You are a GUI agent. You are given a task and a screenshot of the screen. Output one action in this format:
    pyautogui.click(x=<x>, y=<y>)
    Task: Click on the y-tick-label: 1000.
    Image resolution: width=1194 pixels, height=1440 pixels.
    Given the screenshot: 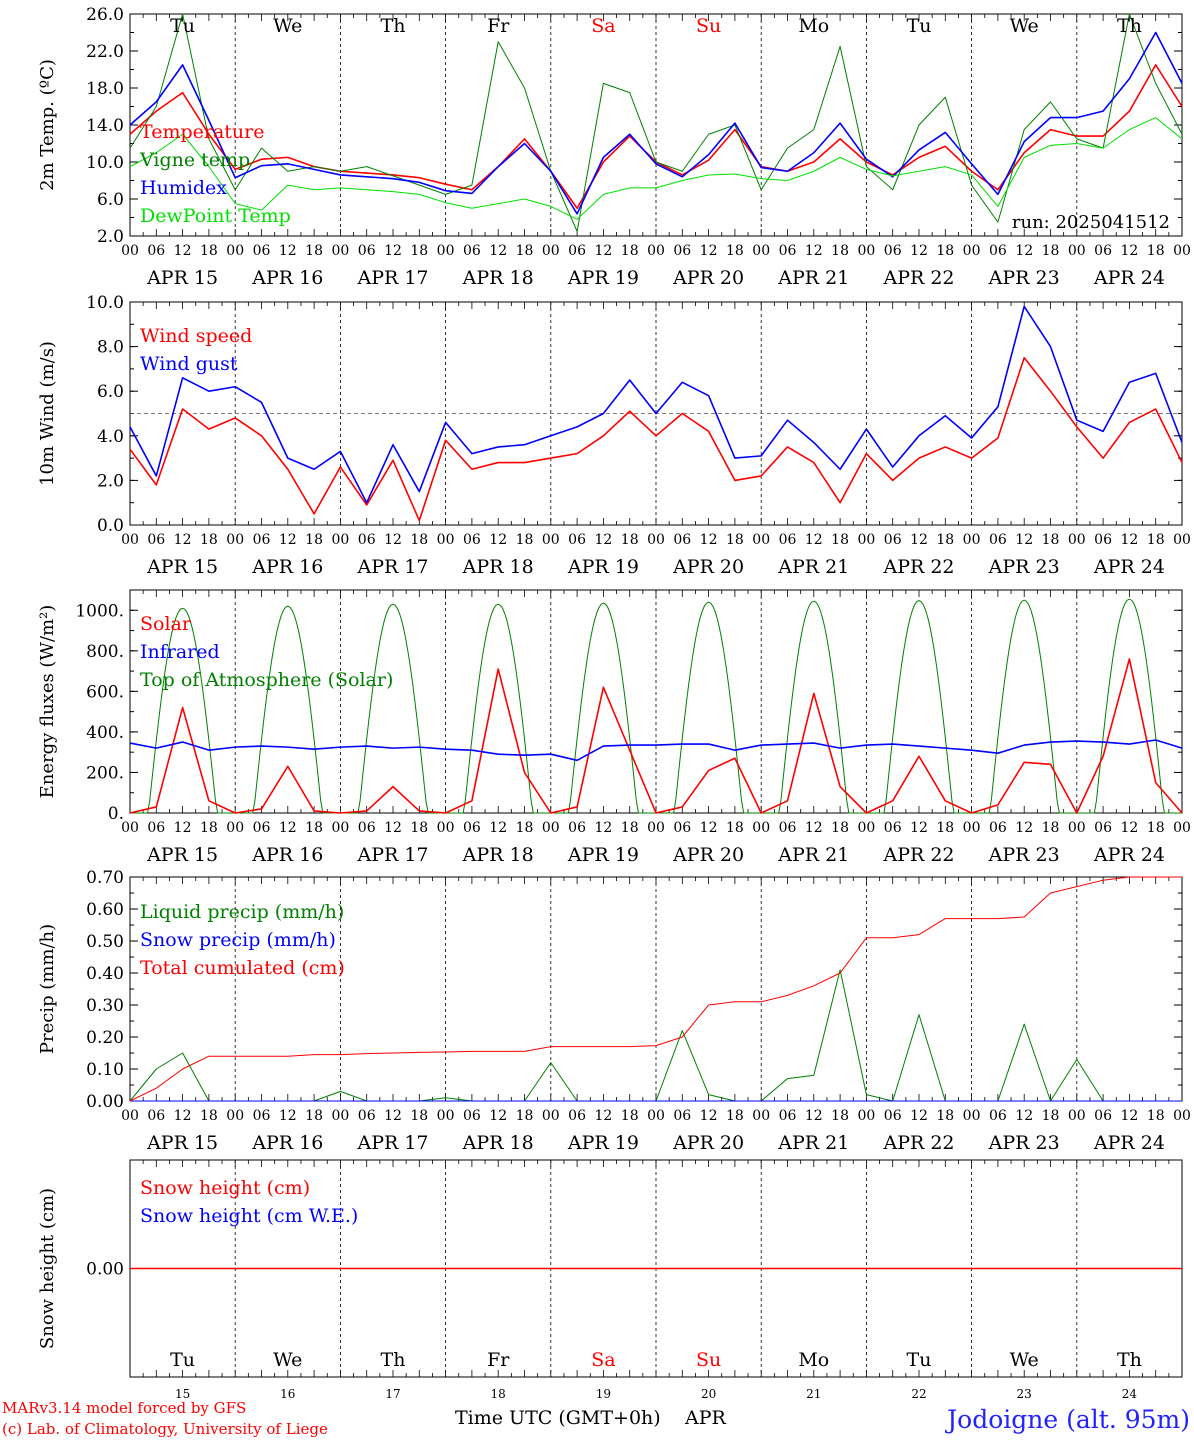 What is the action you would take?
    pyautogui.click(x=99, y=611)
    